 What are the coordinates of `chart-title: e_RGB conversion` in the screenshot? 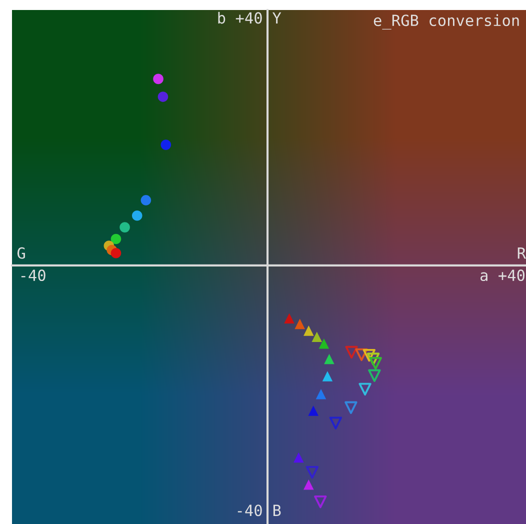 It's located at (446, 22).